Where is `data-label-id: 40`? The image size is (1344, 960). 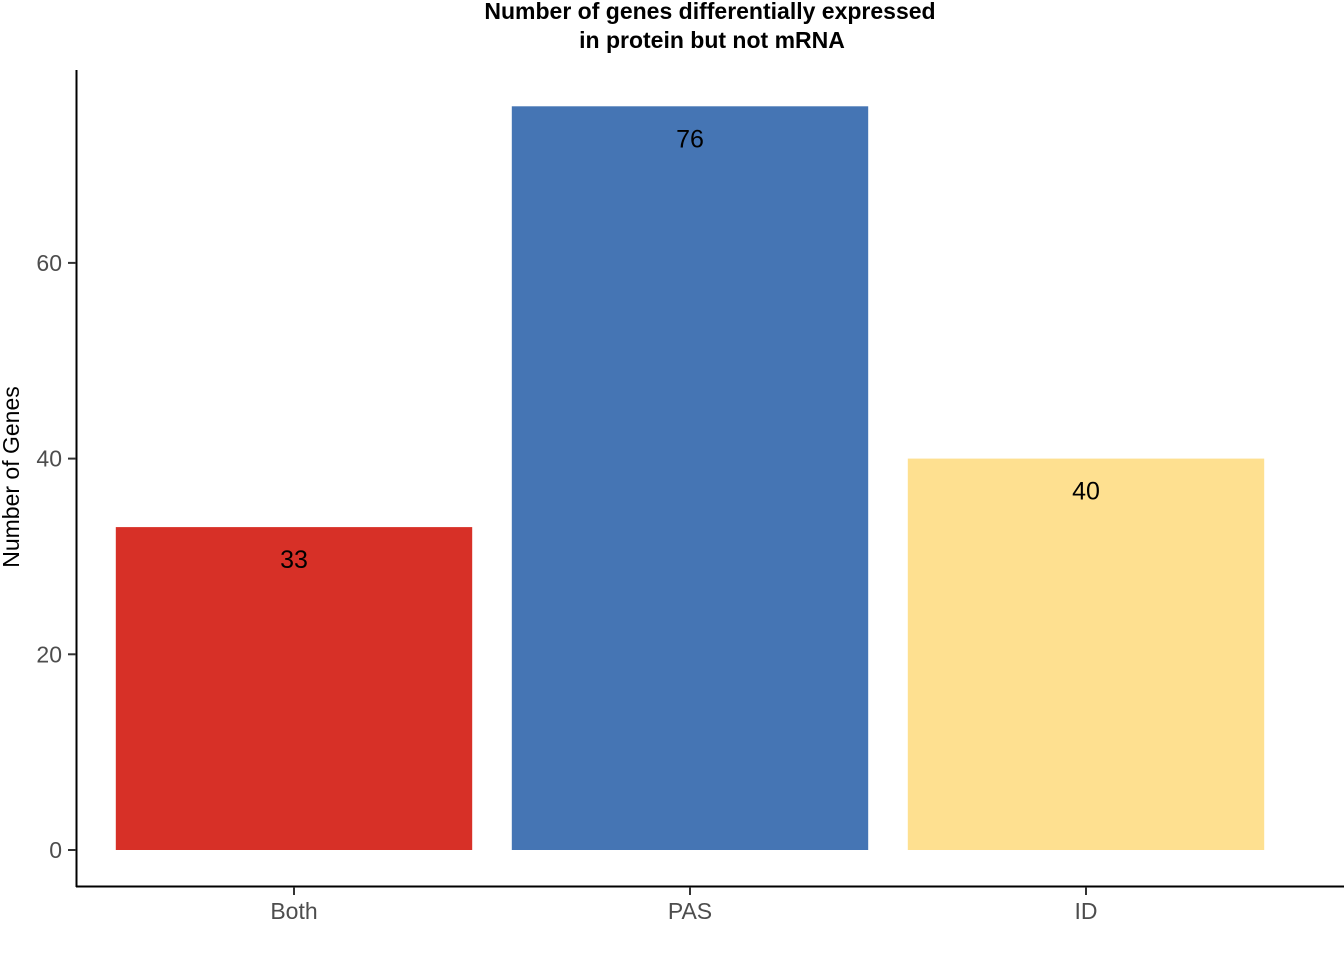
data-label-id: 40 is located at coordinates (1086, 492).